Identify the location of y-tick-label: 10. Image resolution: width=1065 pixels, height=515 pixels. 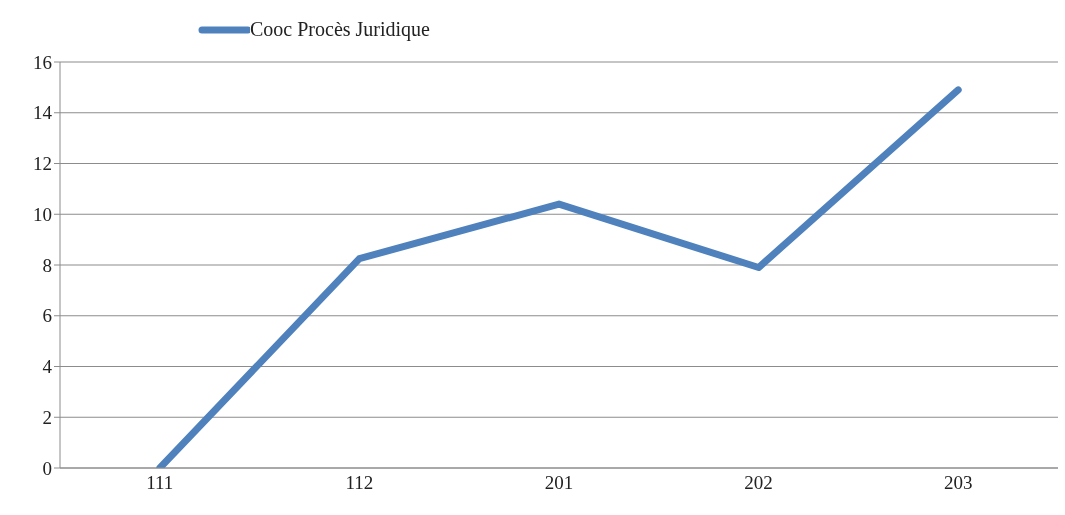
(42, 214).